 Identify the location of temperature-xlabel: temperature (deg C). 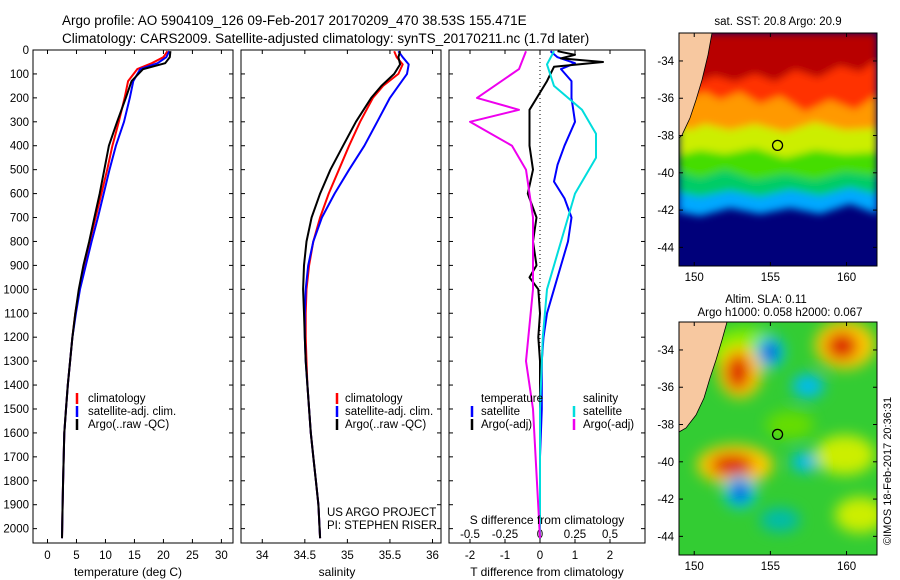
(128, 572).